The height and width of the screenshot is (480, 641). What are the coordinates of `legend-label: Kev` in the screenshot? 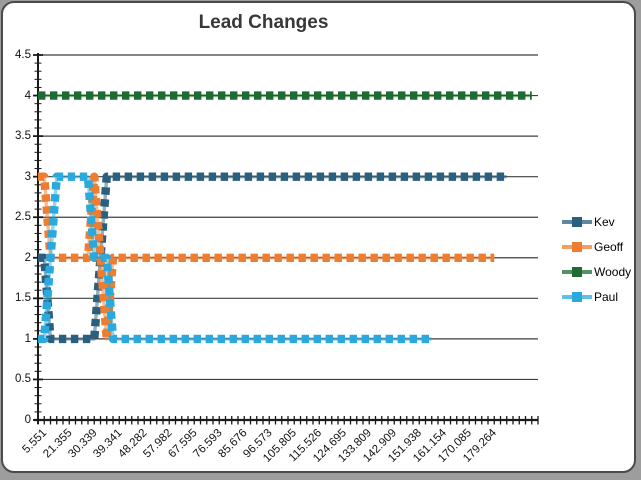 It's located at (604, 221).